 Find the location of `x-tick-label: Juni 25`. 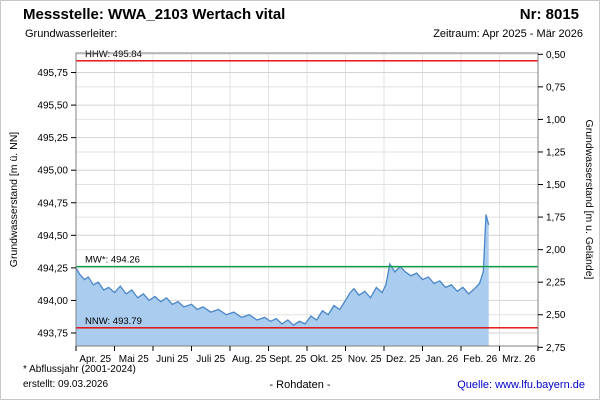

x-tick-label: Juni 25 is located at coordinates (172, 359).